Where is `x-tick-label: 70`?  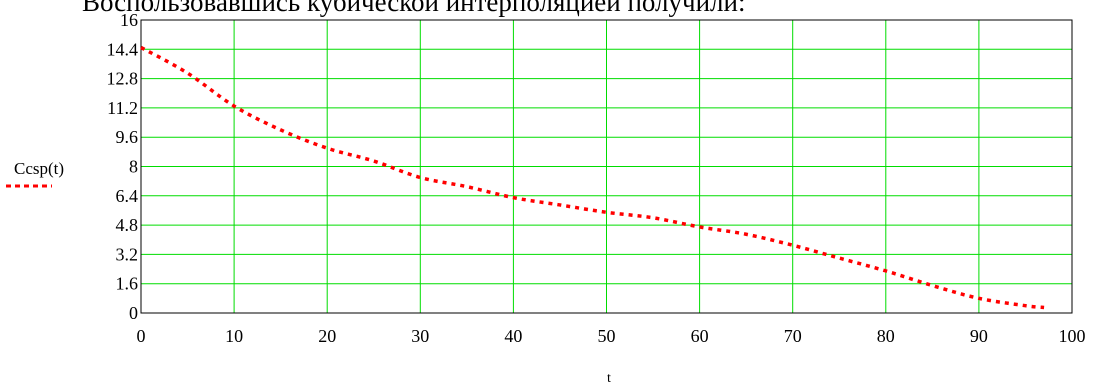 x-tick-label: 70 is located at coordinates (793, 336).